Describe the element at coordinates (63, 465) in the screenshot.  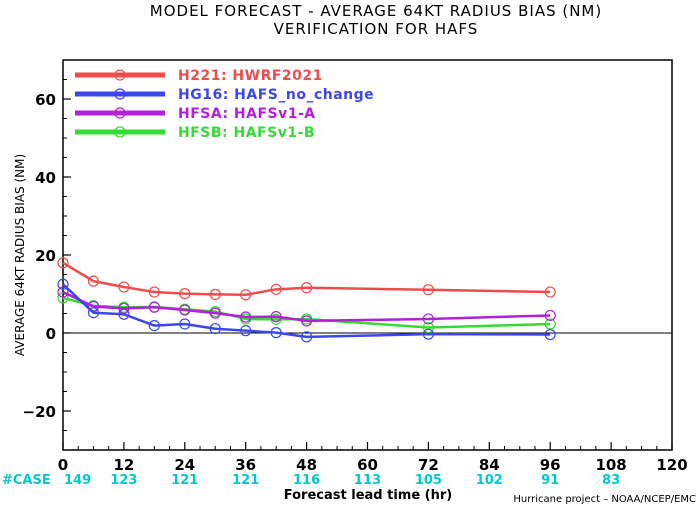
I see `x-tick-label: 0` at that location.